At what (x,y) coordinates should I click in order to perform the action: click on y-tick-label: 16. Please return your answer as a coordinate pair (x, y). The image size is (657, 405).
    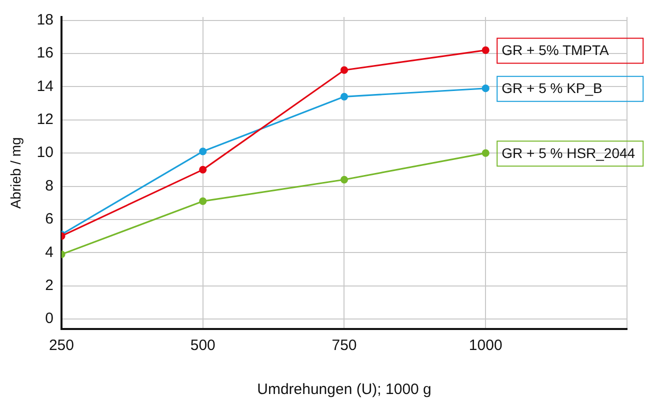
    Looking at the image, I should click on (45, 53).